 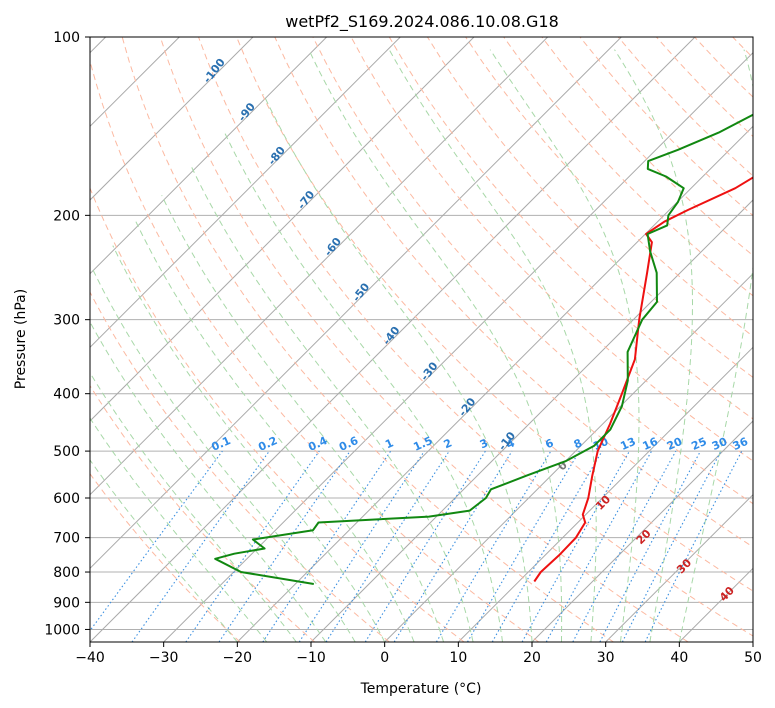 I want to click on chart-title: wetPf2_S169.2024.086.10.08.G18, so click(x=422, y=22).